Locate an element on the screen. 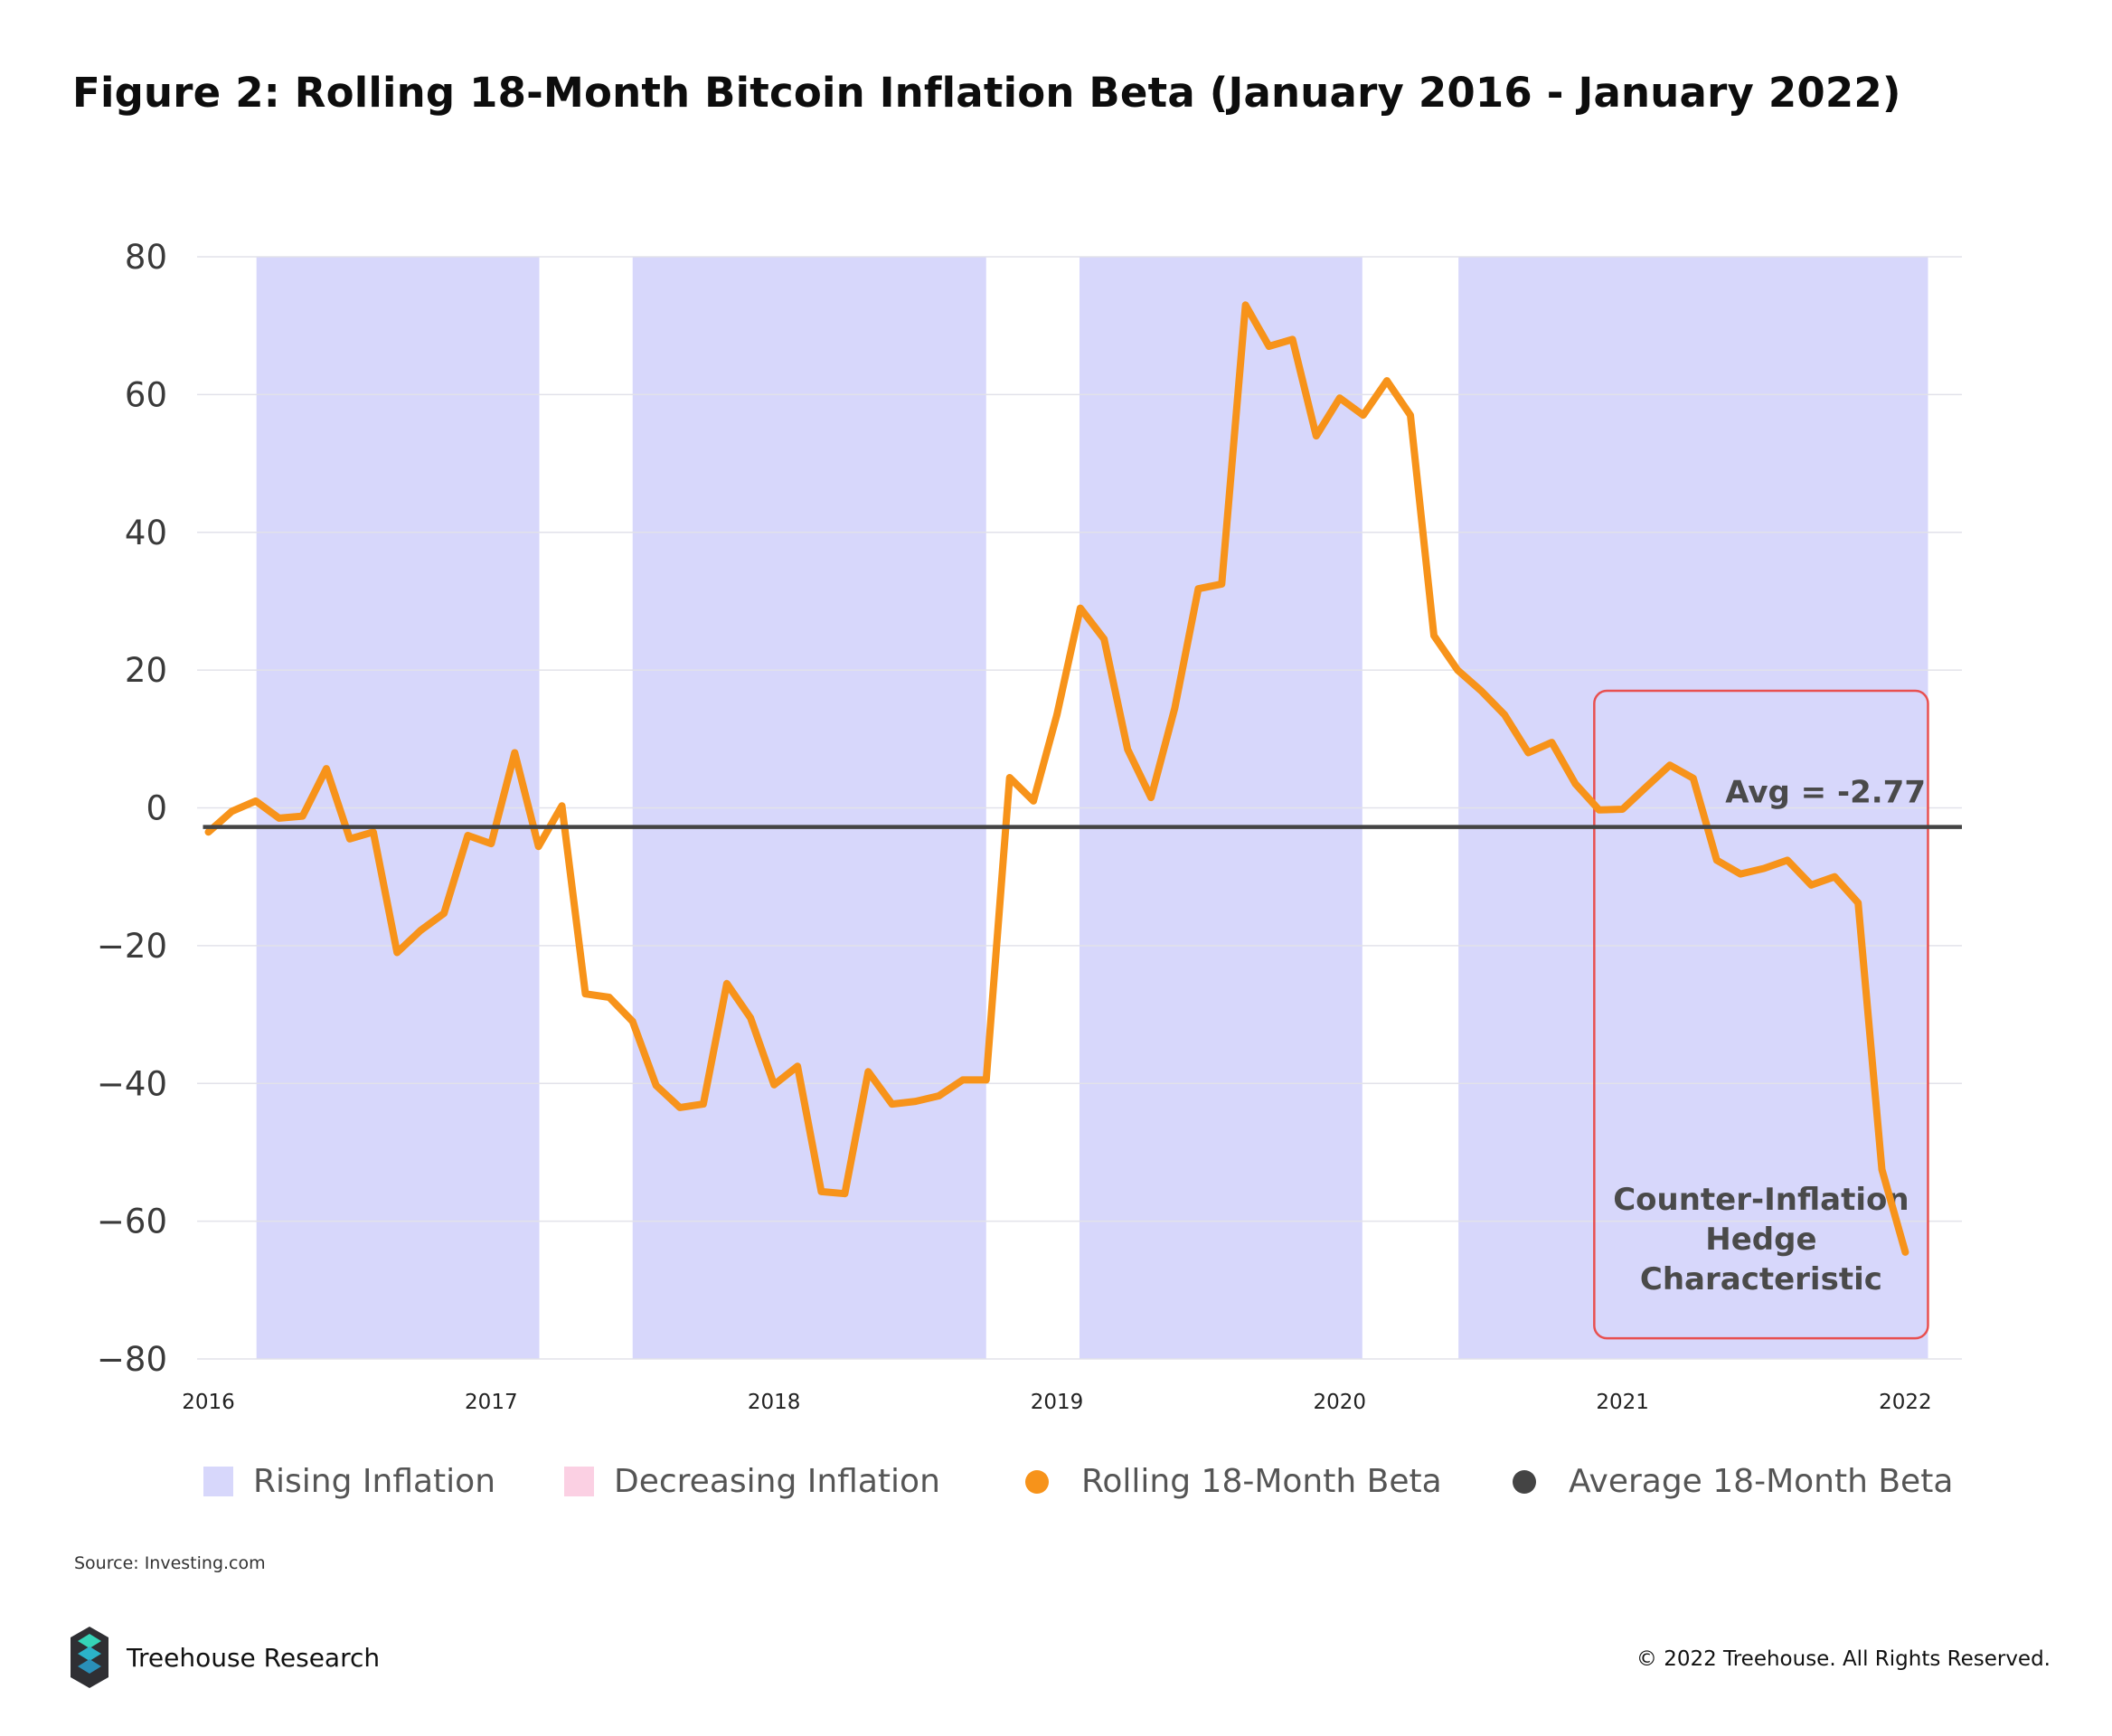  x-tick-label: 2017 is located at coordinates (491, 1402).